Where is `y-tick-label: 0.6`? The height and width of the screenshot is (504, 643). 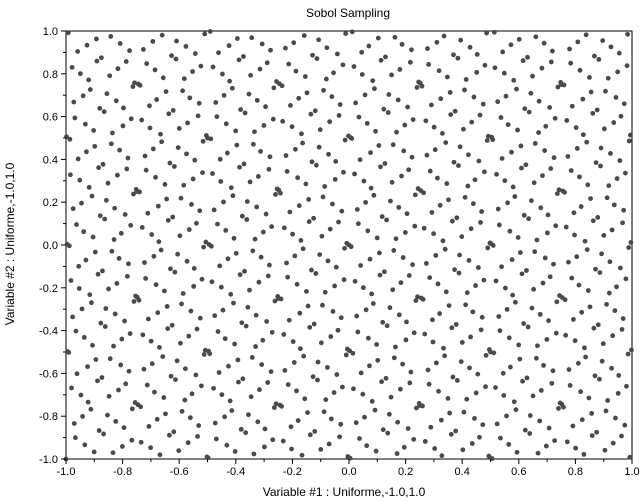 y-tick-label: 0.6 is located at coordinates (50, 118).